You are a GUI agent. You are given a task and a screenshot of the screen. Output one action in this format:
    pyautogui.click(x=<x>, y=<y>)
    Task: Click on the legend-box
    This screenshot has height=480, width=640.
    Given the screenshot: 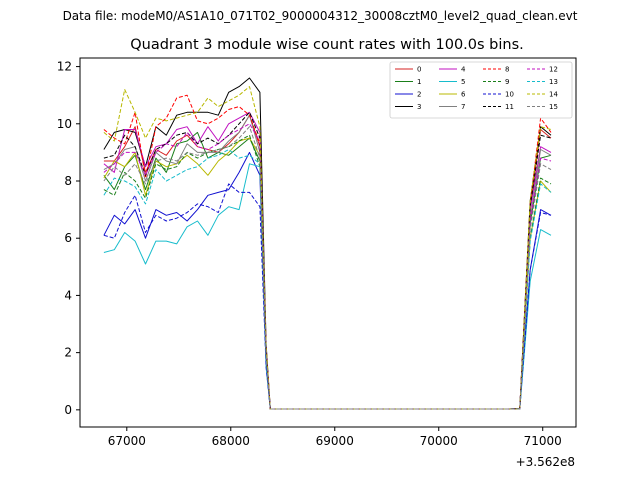 What is the action you would take?
    pyautogui.click(x=481, y=90)
    